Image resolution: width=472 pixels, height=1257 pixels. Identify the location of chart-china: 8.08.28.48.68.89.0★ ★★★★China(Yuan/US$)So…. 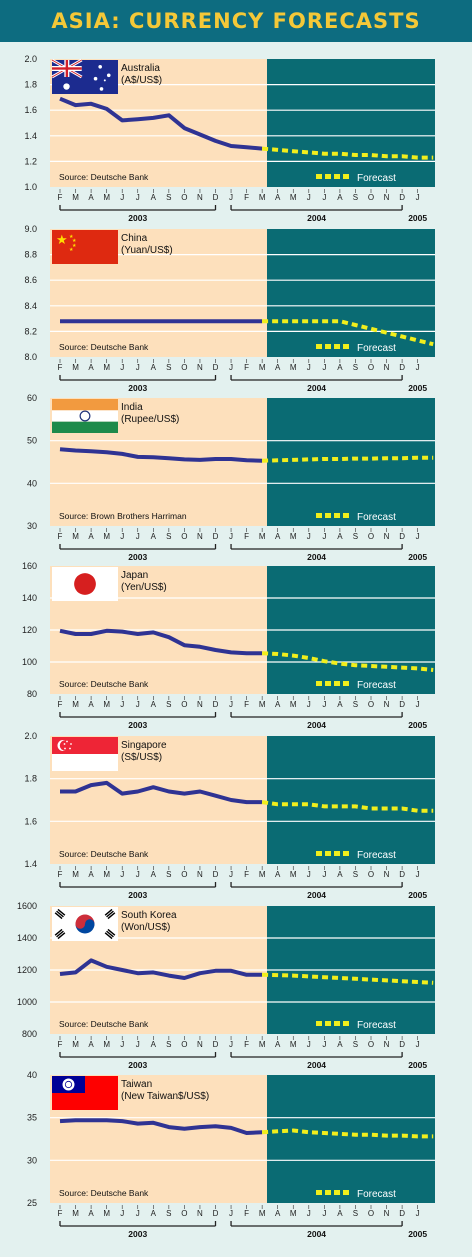
(229, 308).